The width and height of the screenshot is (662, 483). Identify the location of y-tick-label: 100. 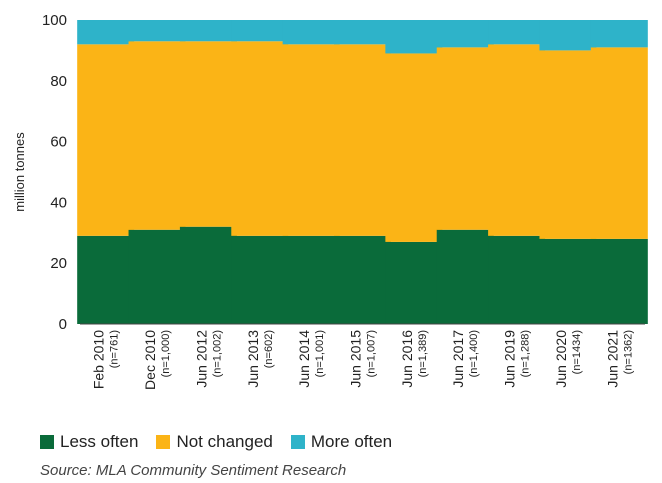
(54, 20).